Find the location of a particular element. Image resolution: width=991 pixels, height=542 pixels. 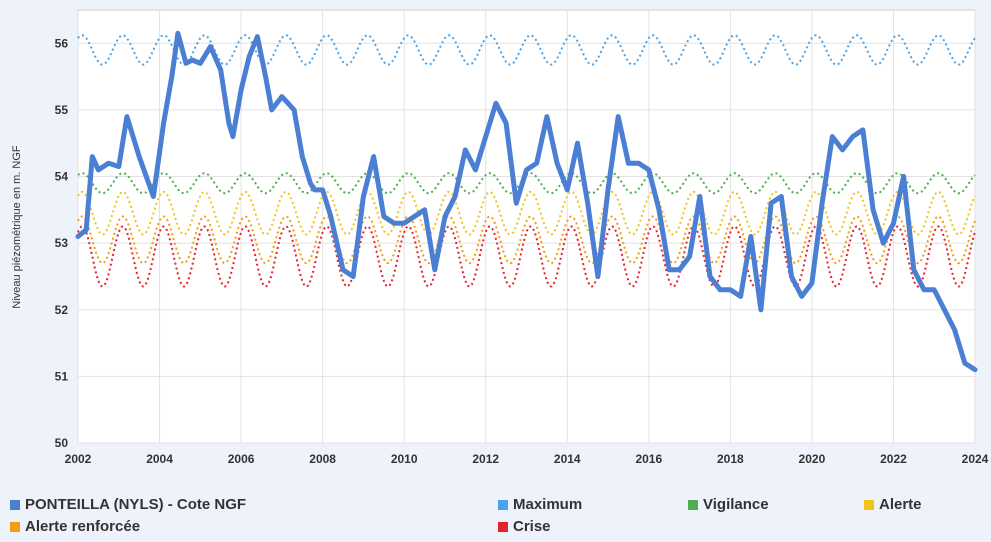

y-tick-label: 54 is located at coordinates (62, 177).